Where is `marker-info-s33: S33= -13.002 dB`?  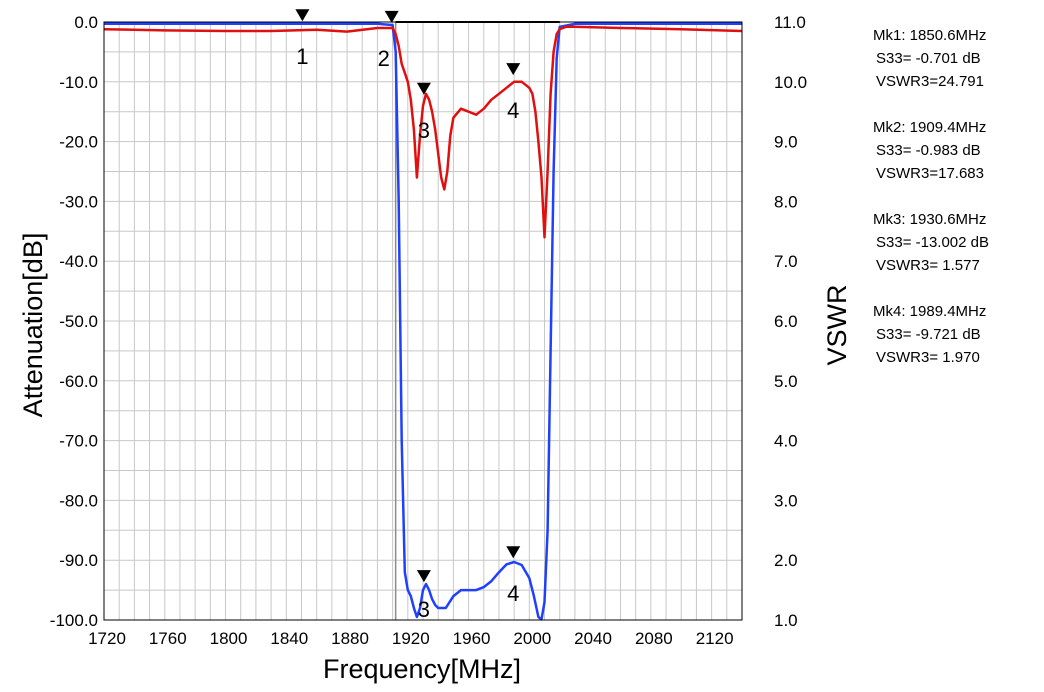 marker-info-s33: S33= -13.002 dB is located at coordinates (932, 242).